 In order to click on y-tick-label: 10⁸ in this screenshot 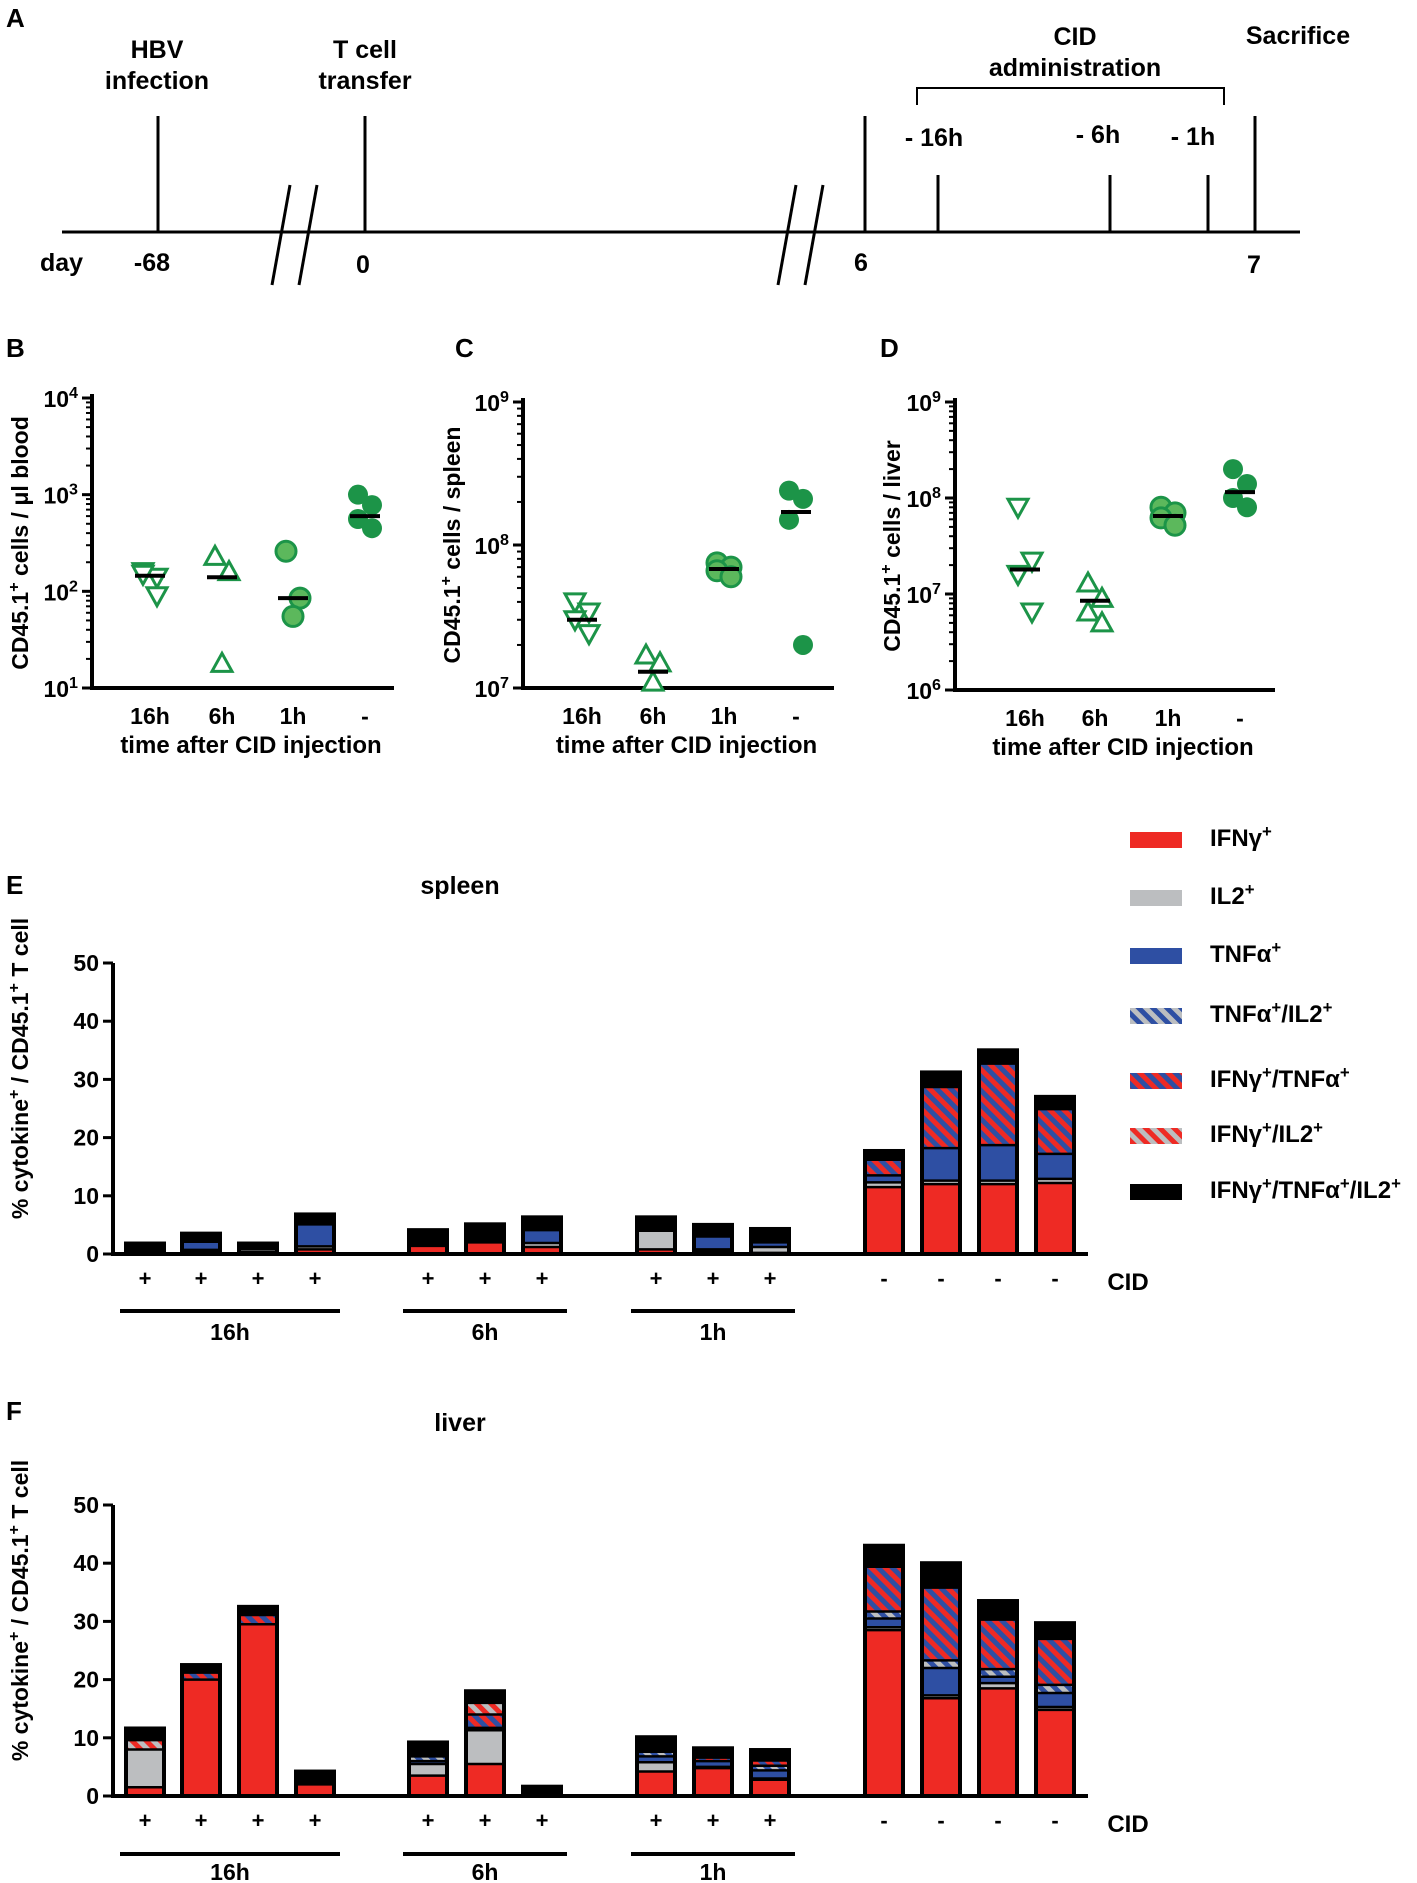, I will do `click(491, 545)`.